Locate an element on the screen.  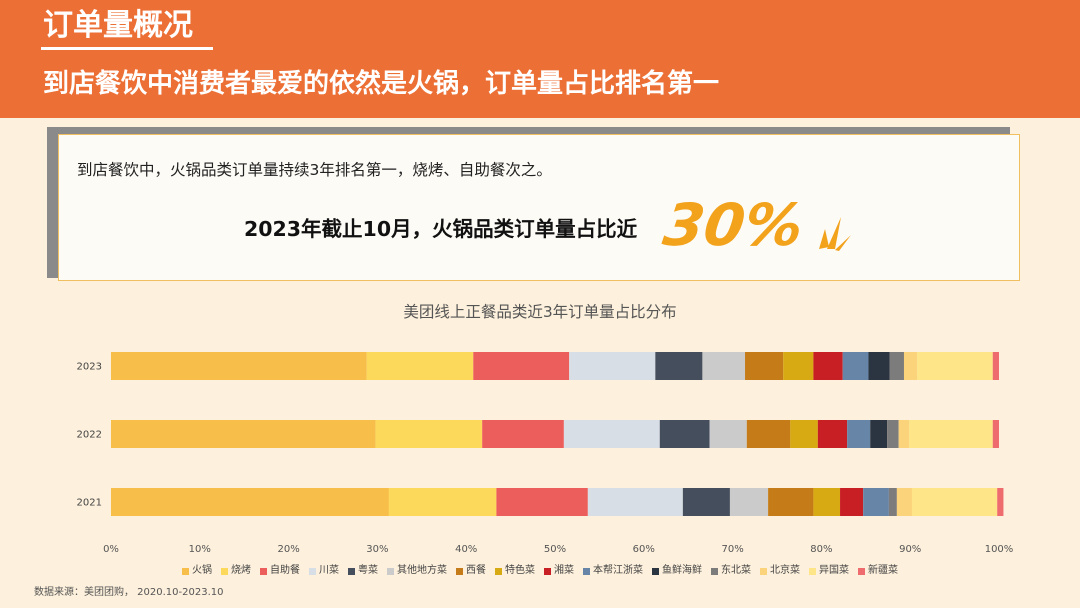
legend-label: 烧烤 is located at coordinates (241, 570).